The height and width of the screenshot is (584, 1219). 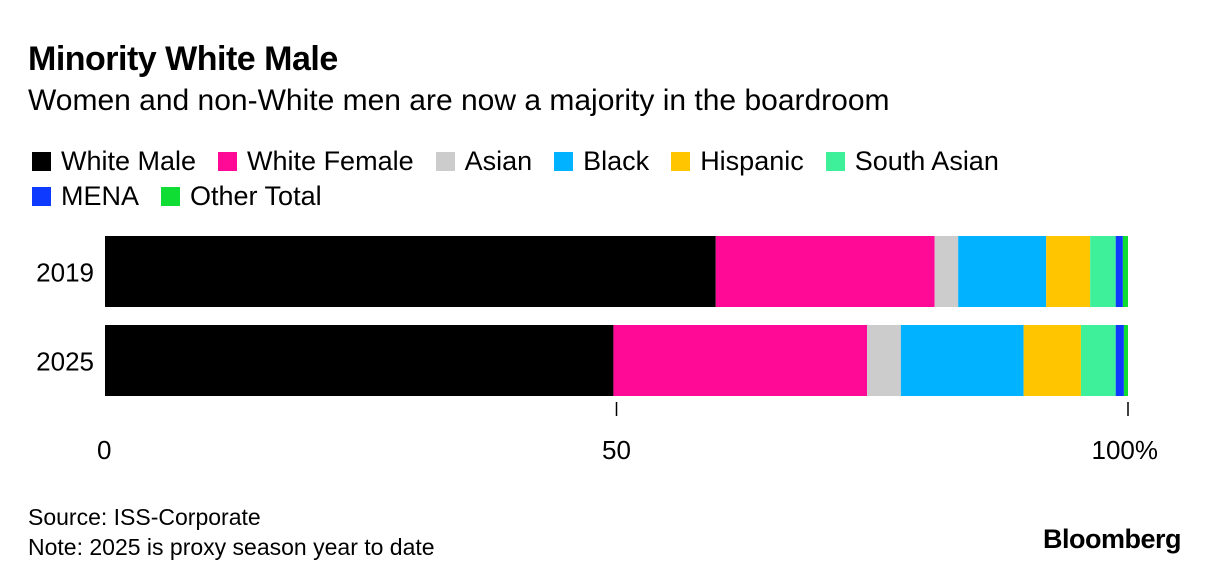 I want to click on category-label: 2019, so click(x=65, y=273).